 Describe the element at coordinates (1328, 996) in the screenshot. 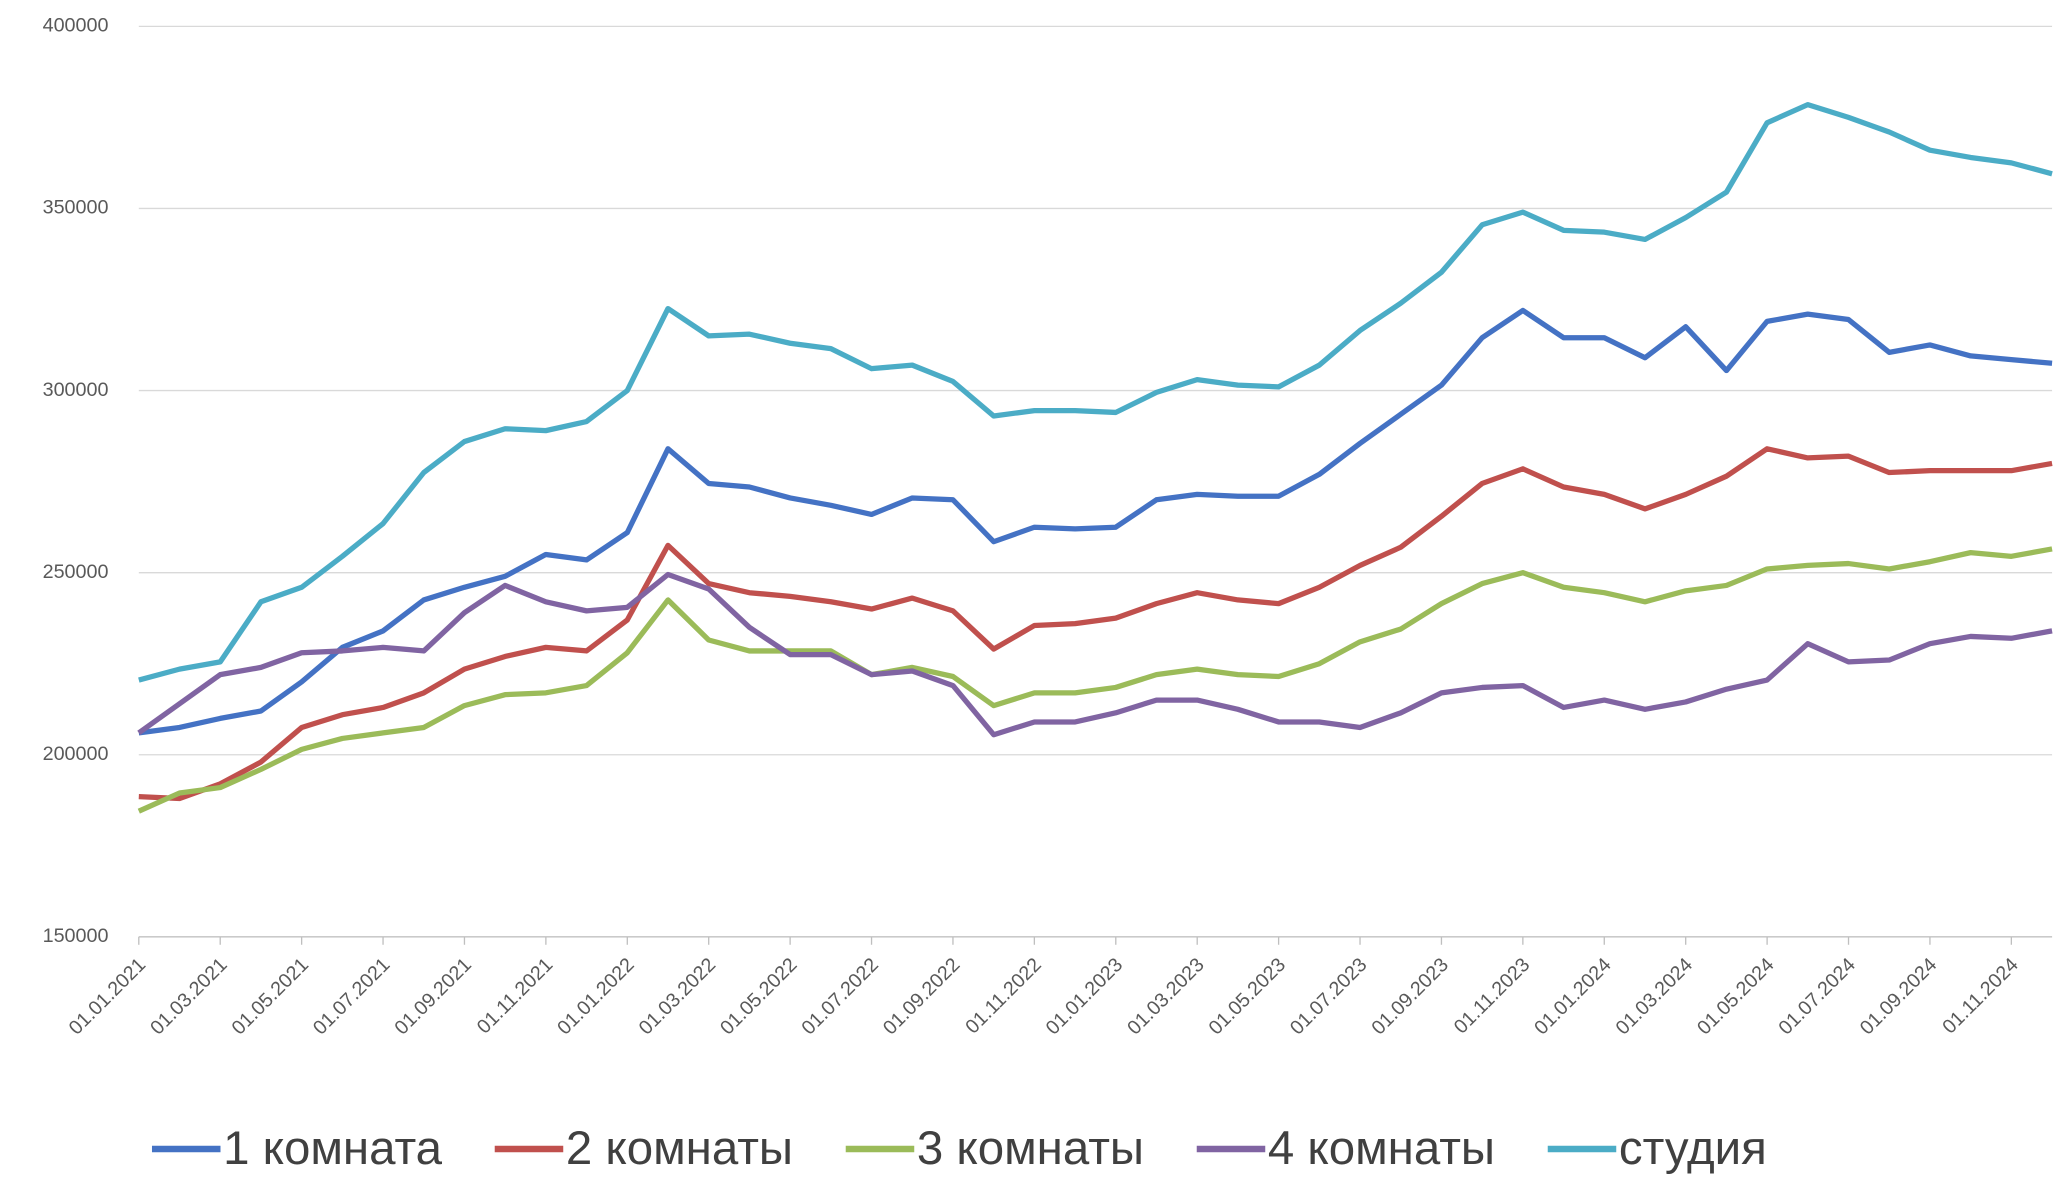

I see `x-tick-label: 01.07.2023` at that location.